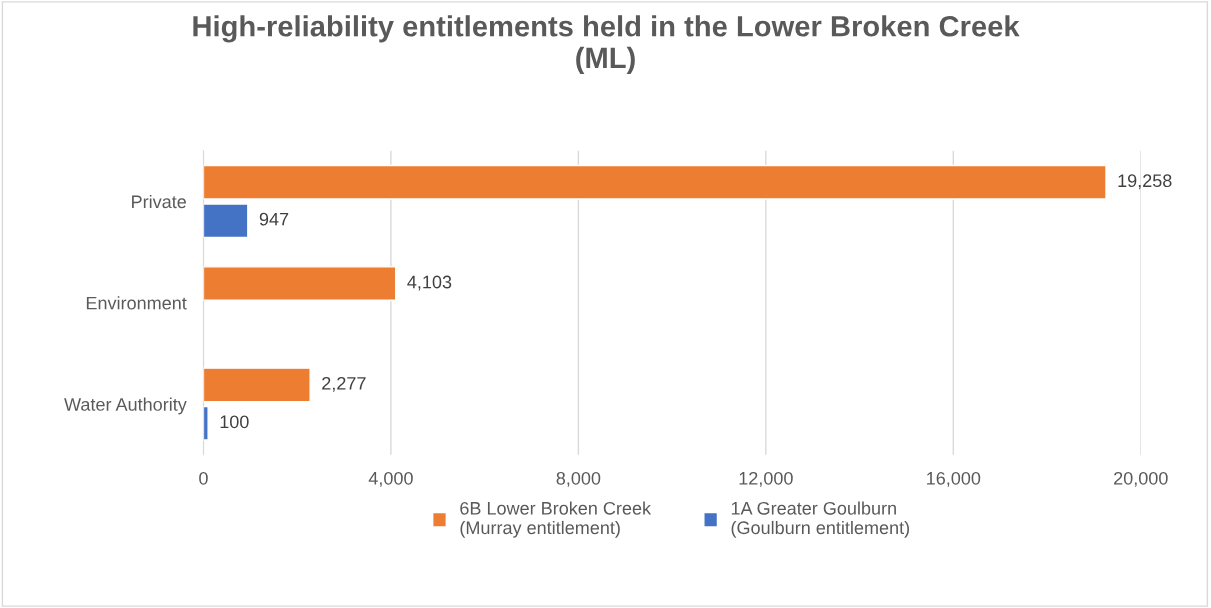 The height and width of the screenshot is (608, 1211). What do you see at coordinates (556, 519) in the screenshot?
I see `legend-label: 6B Lower Broken Creek (Murray entitlement)` at bounding box center [556, 519].